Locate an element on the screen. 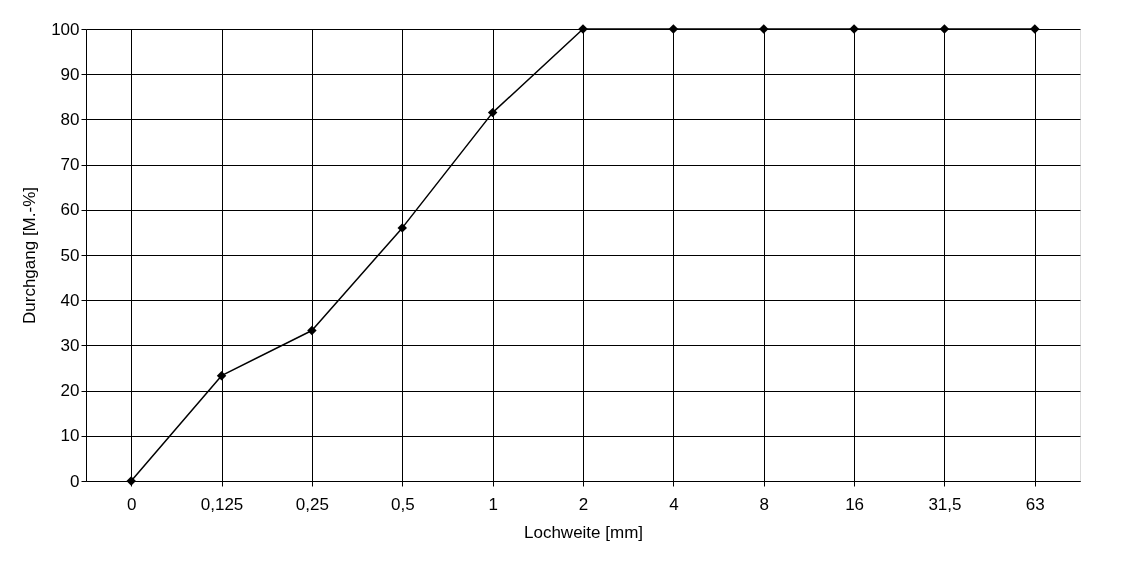 The width and height of the screenshot is (1138, 581). x-tick-label: 0,25 is located at coordinates (312, 504).